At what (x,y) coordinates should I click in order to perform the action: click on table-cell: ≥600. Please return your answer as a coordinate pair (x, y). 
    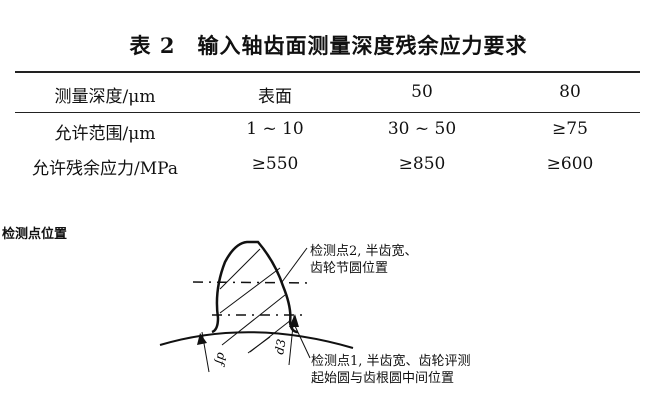
    Looking at the image, I should click on (570, 164).